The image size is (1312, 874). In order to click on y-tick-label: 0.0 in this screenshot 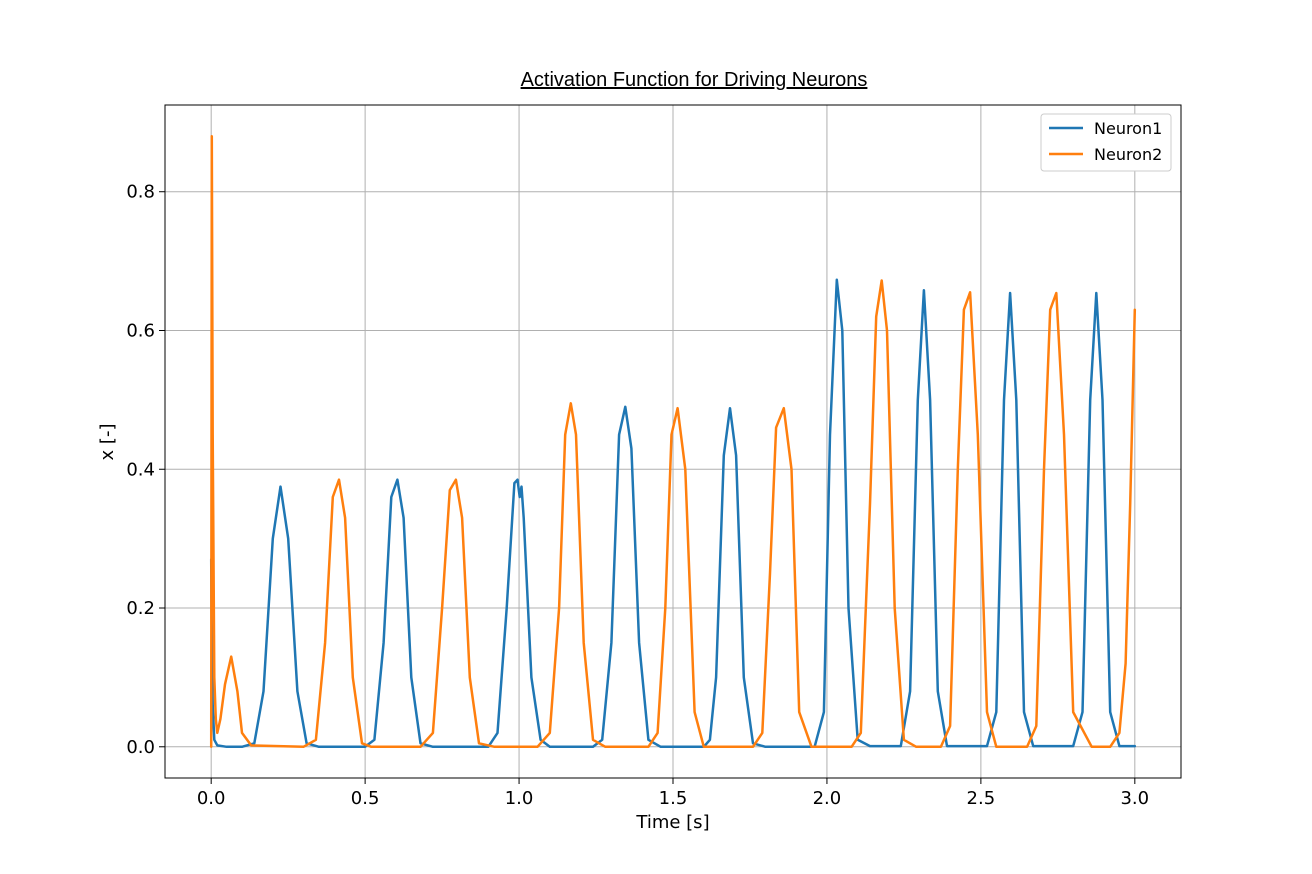, I will do `click(140, 747)`.